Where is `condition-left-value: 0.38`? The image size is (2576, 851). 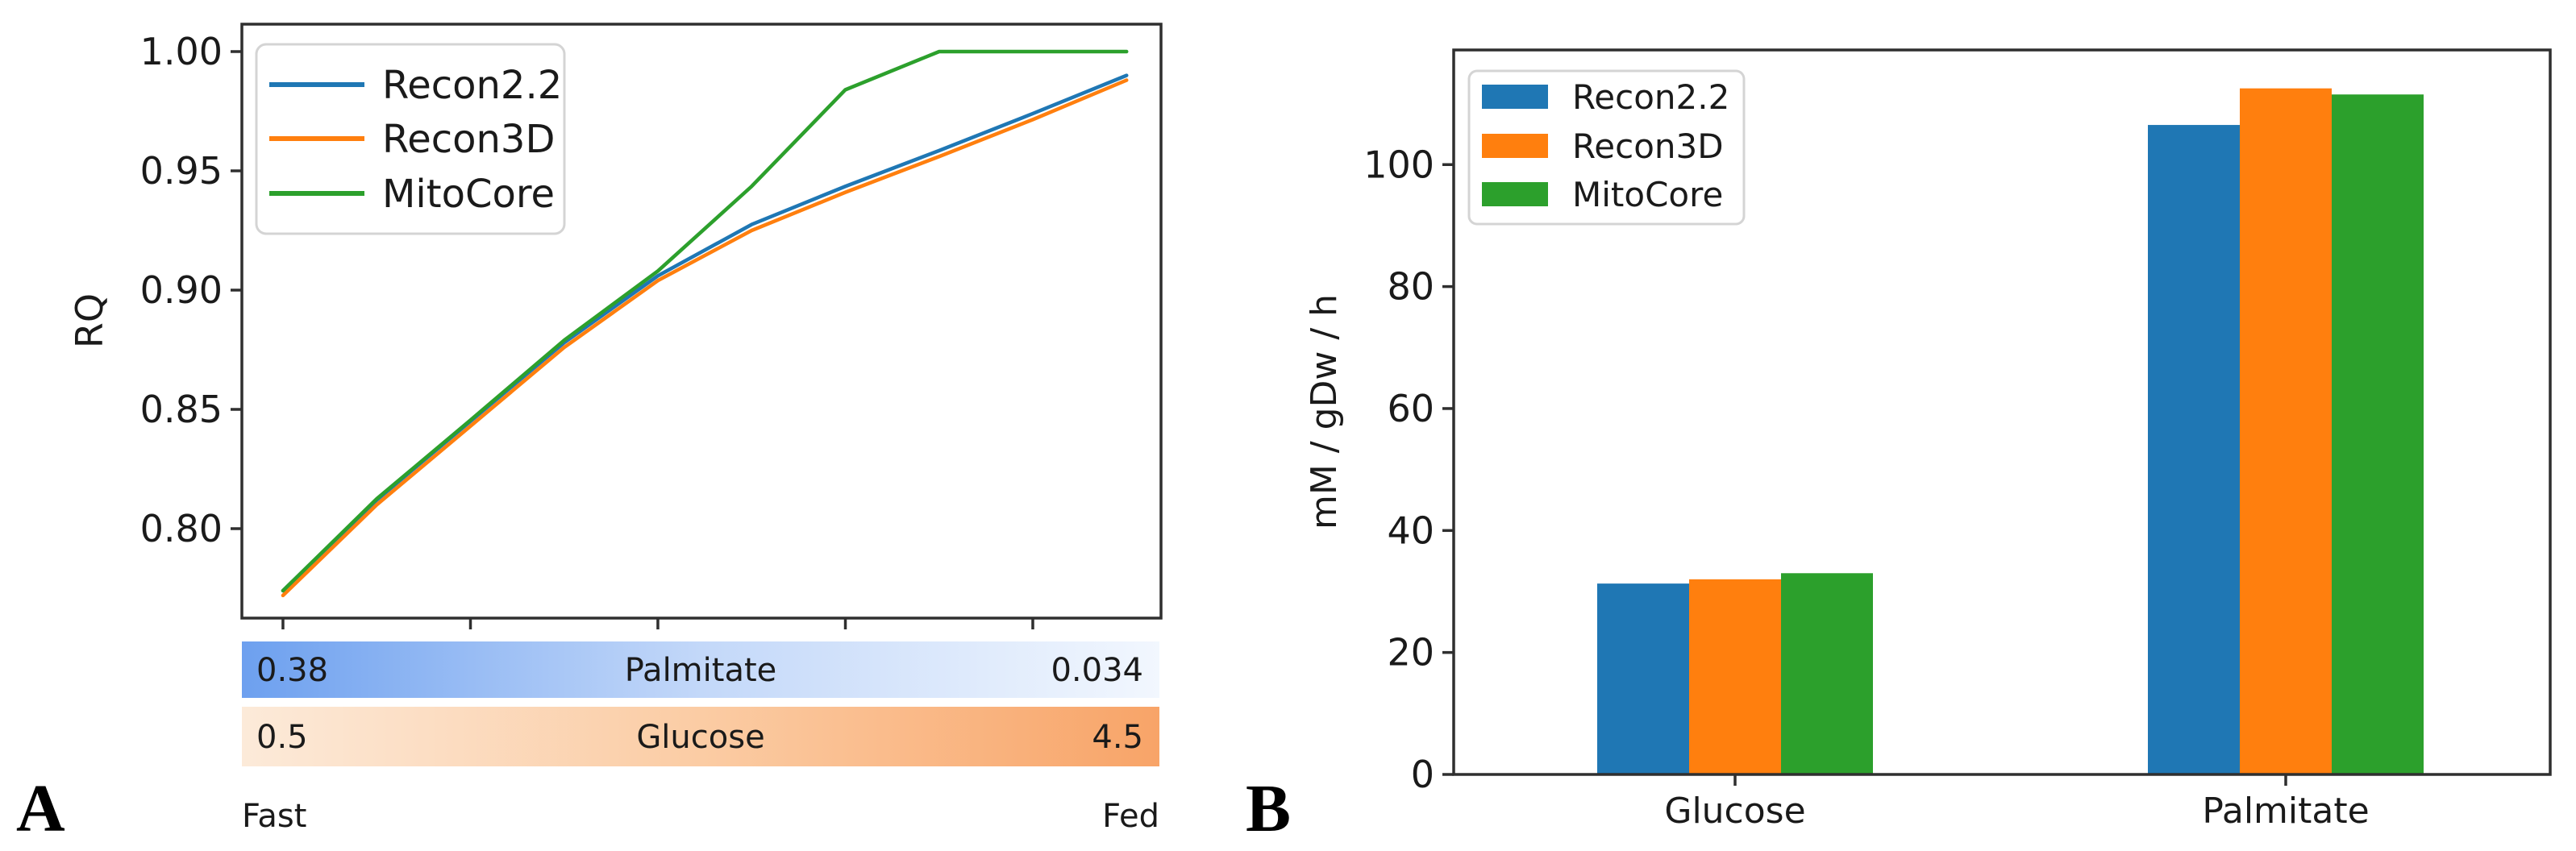 condition-left-value: 0.38 is located at coordinates (292, 670).